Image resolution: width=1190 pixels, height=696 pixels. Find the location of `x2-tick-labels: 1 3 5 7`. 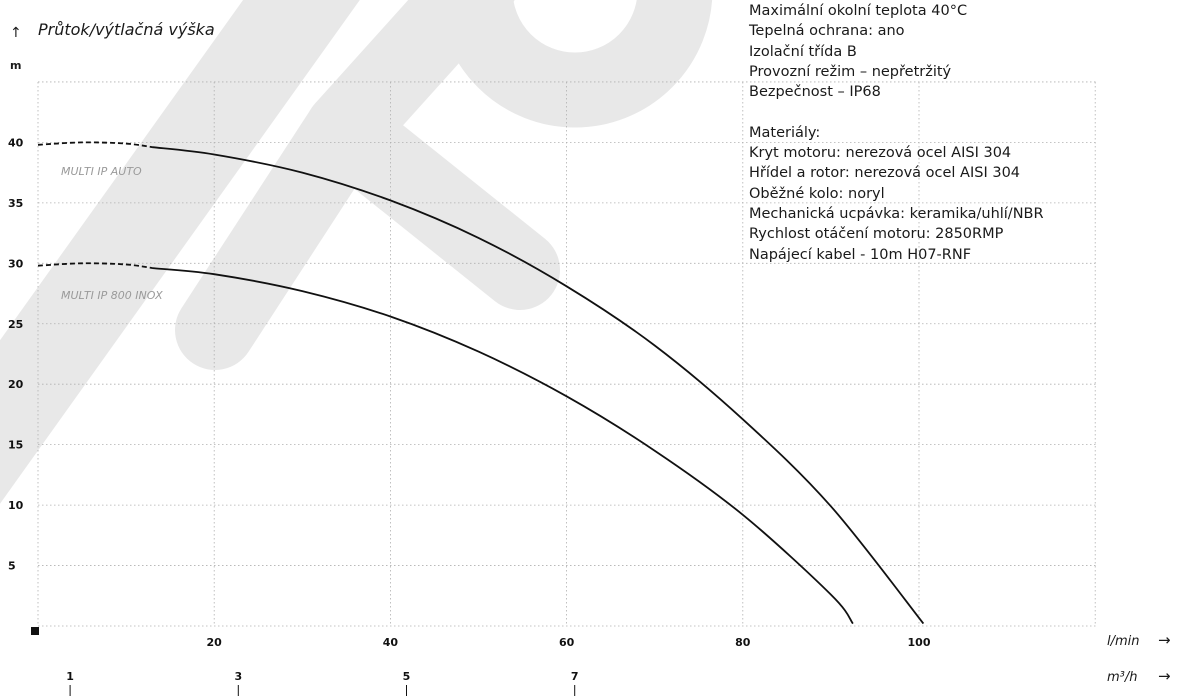

x2-tick-labels: 1 3 5 7 is located at coordinates (322, 683).